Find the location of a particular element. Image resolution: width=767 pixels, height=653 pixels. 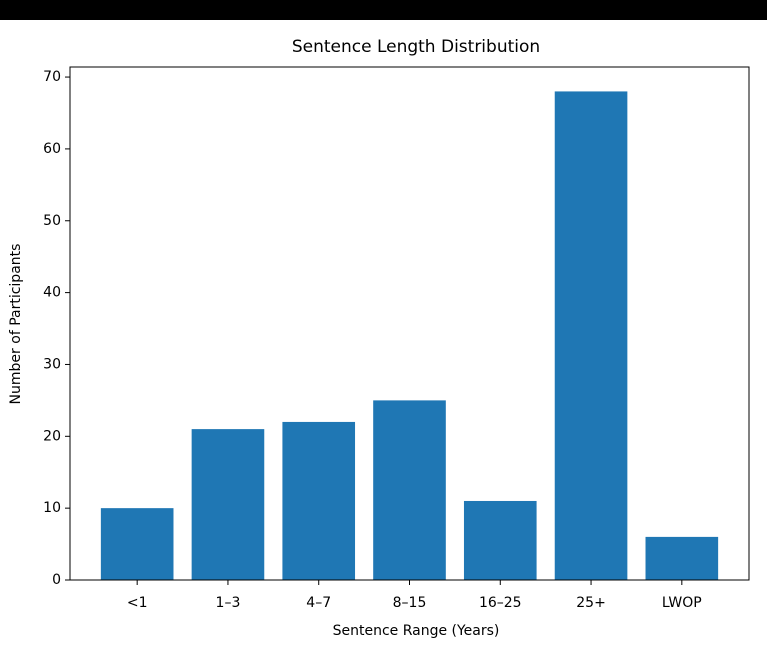

chart-title: Sentence Length Distribution is located at coordinates (416, 47).